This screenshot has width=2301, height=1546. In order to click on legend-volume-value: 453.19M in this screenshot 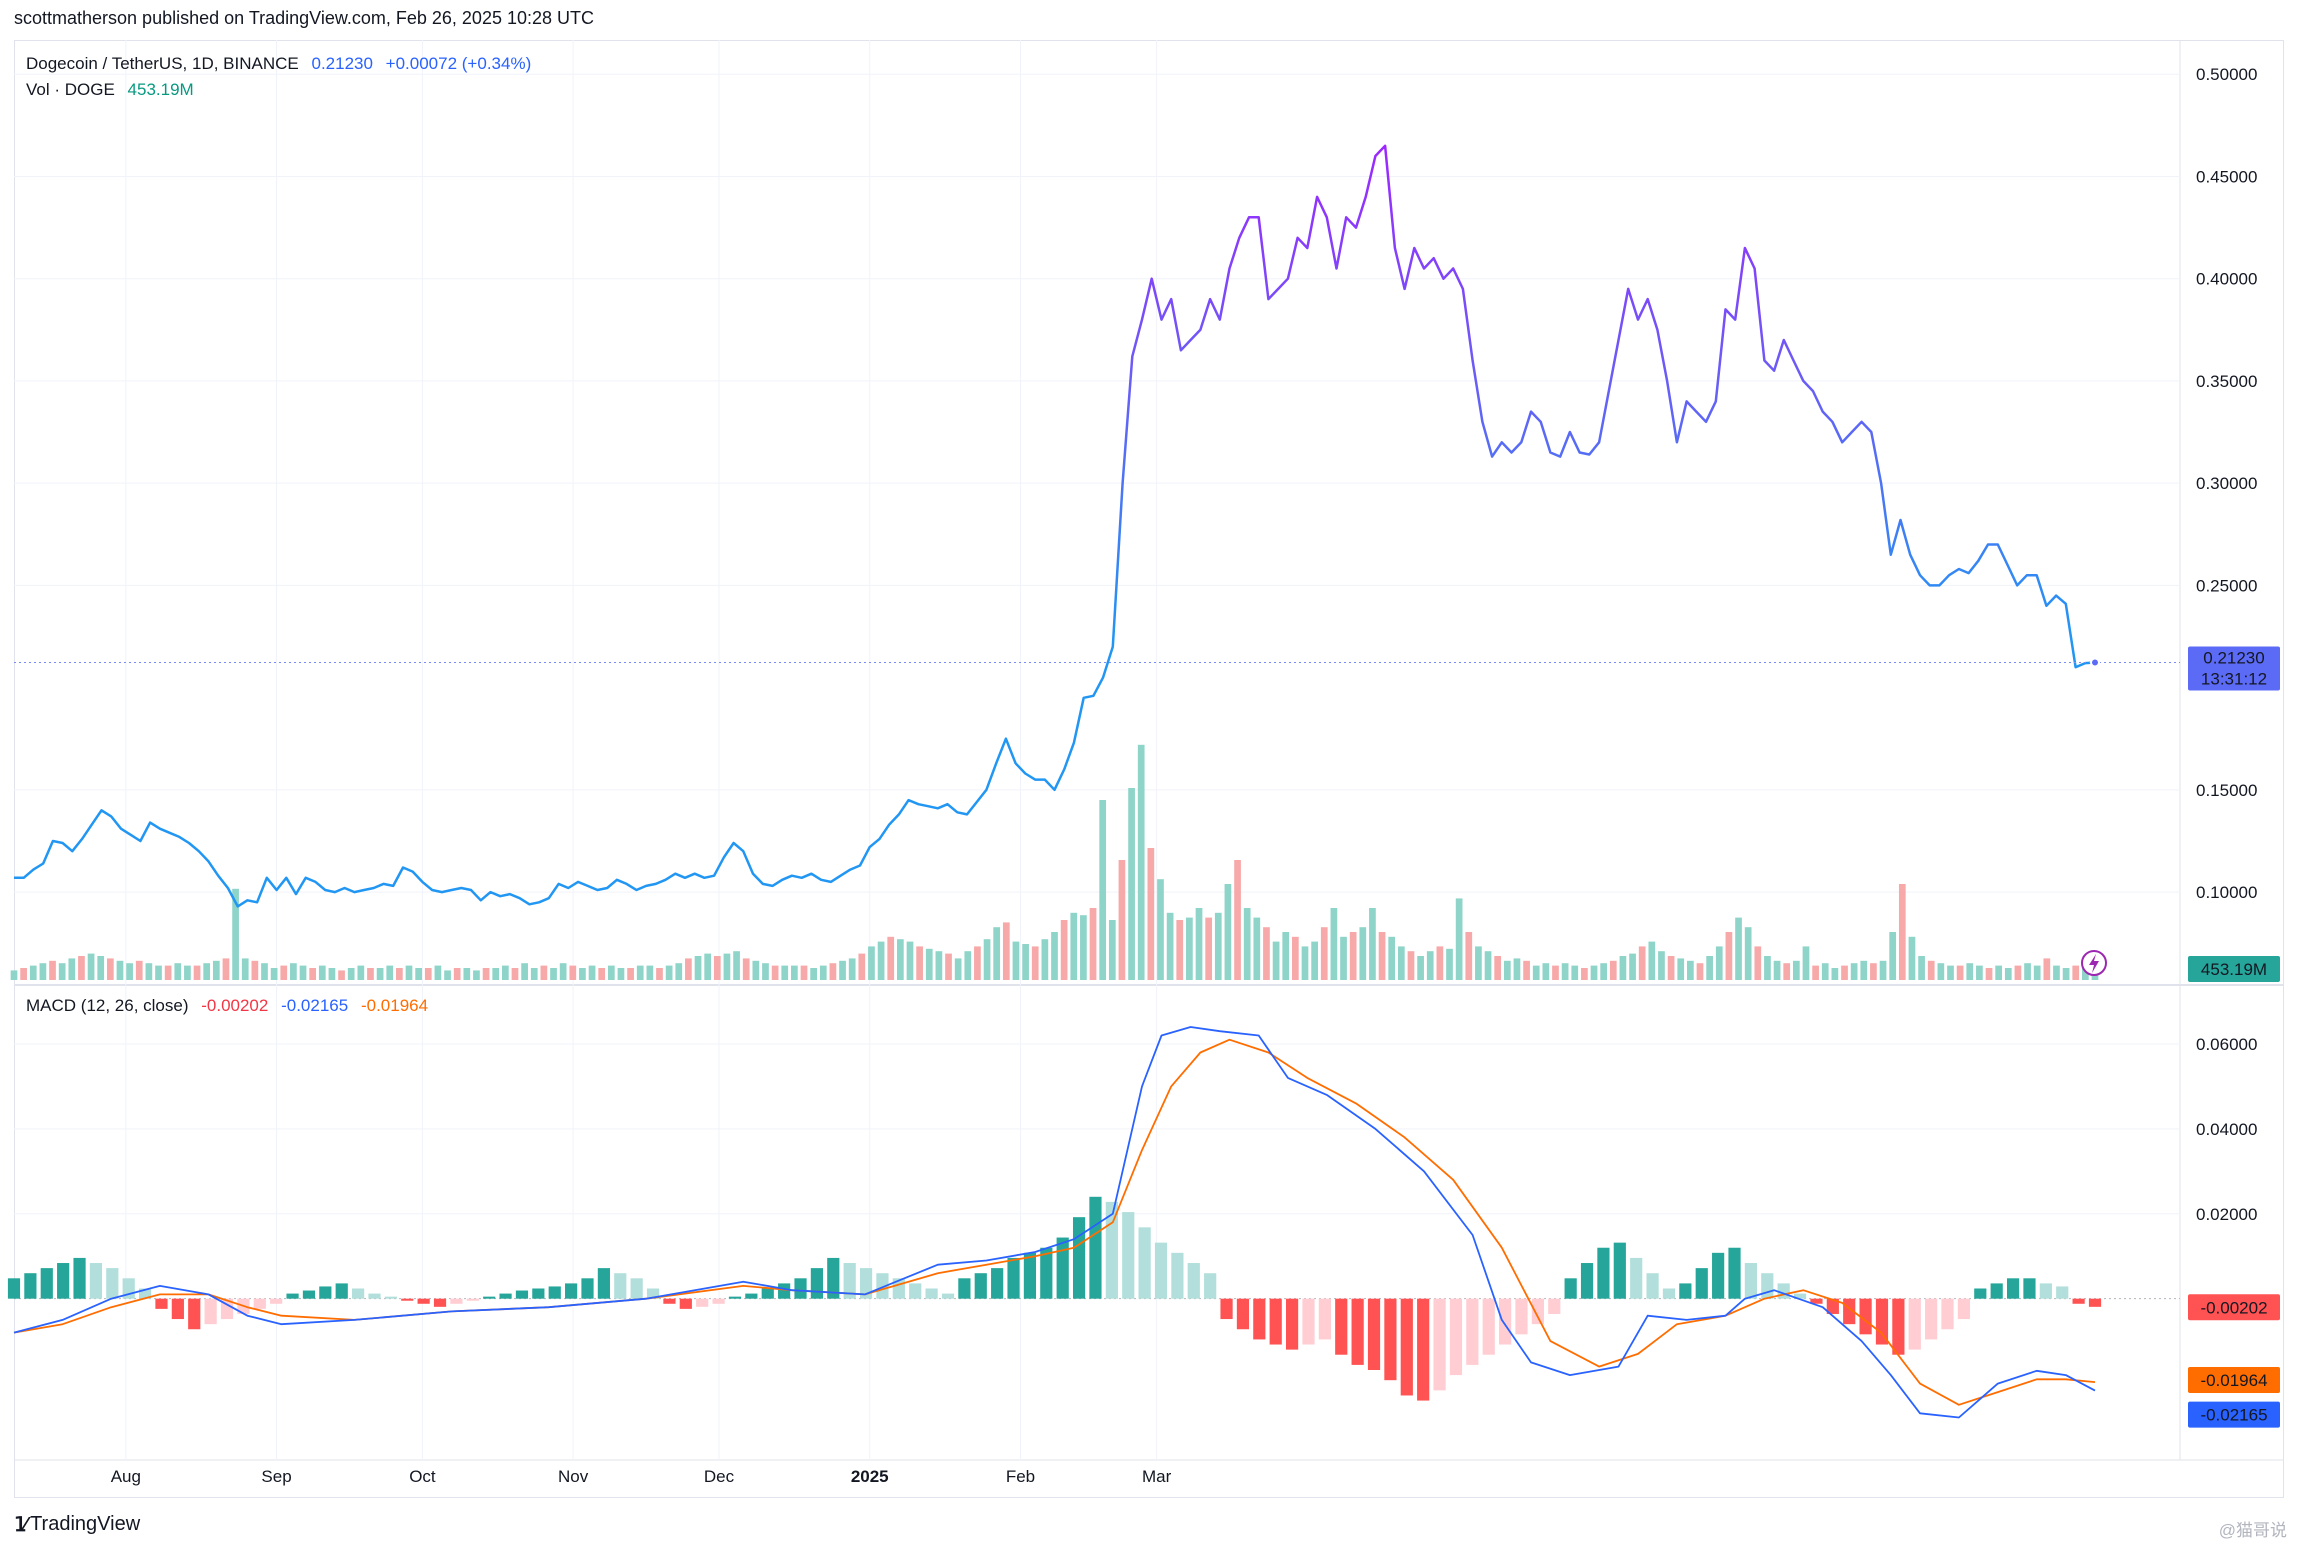, I will do `click(160, 89)`.